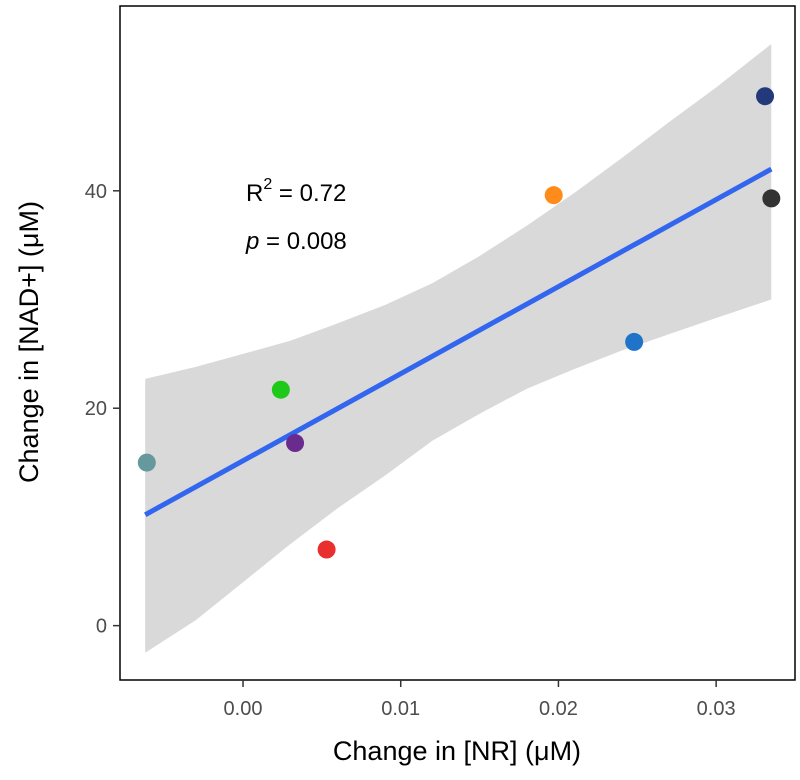 Image resolution: width=800 pixels, height=780 pixels. Describe the element at coordinates (101, 627) in the screenshot. I see `y-tick-label: 0` at that location.